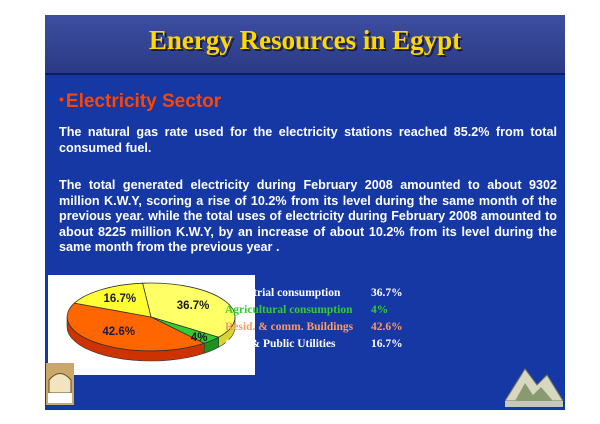  What do you see at coordinates (199, 338) in the screenshot?
I see `pie-label-agricultural: 4%` at bounding box center [199, 338].